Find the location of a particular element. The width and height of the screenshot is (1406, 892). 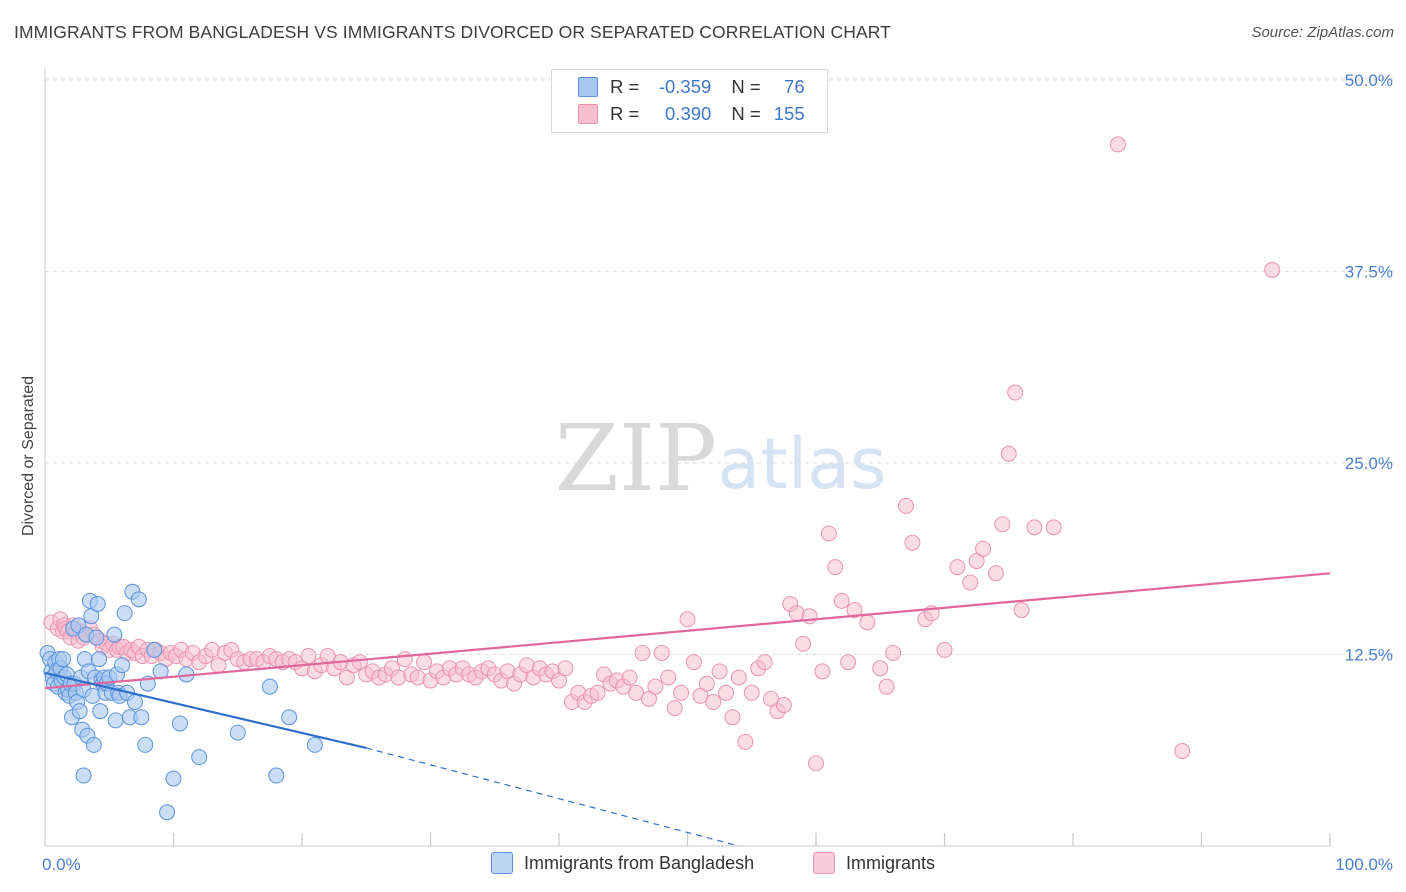

stats-legend: R = -0.359 N = 76 R = 0.390 N = 155 is located at coordinates (689, 101).